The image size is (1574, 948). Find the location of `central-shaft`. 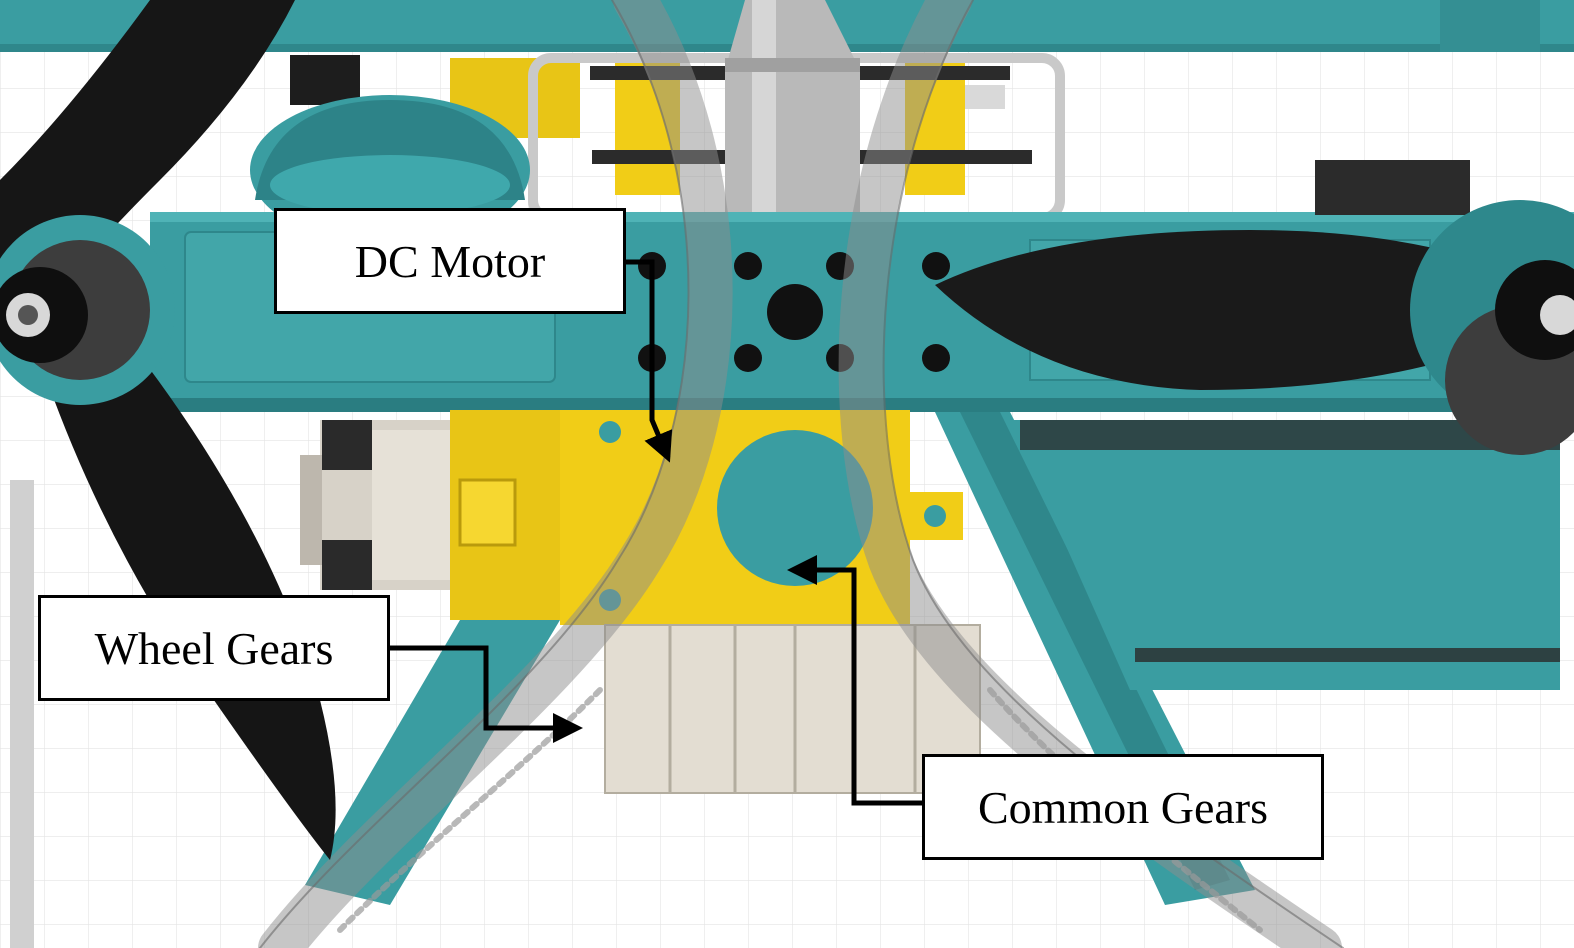

central-shaft is located at coordinates (792, 107).